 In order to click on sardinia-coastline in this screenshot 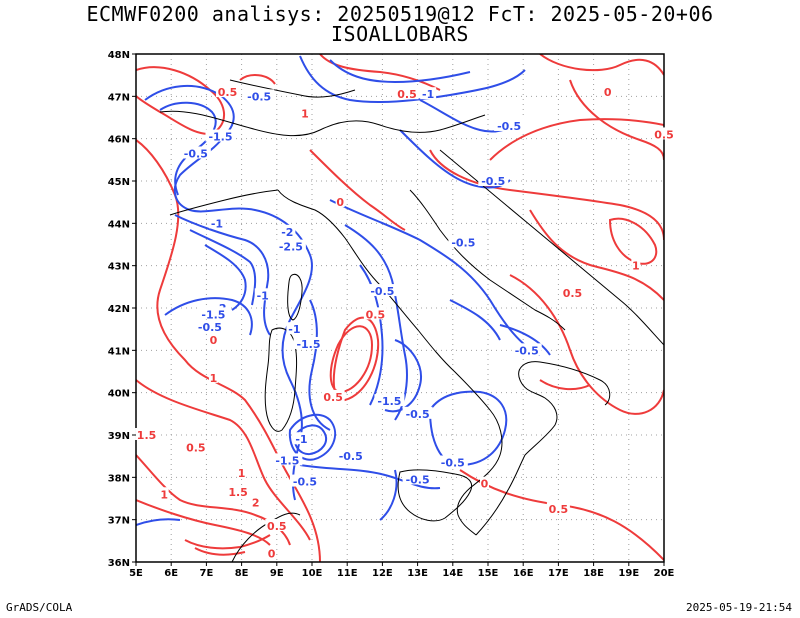, I will do `click(281, 379)`.